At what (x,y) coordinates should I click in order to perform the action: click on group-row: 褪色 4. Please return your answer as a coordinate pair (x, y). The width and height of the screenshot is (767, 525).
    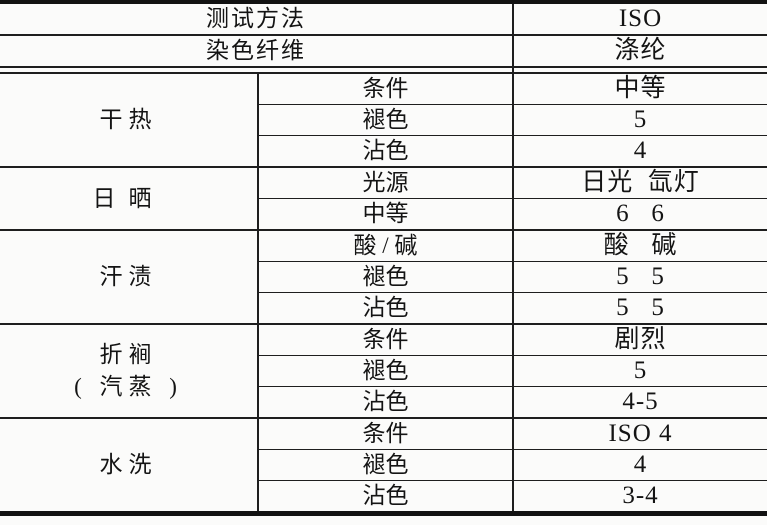
    Looking at the image, I should click on (383, 465).